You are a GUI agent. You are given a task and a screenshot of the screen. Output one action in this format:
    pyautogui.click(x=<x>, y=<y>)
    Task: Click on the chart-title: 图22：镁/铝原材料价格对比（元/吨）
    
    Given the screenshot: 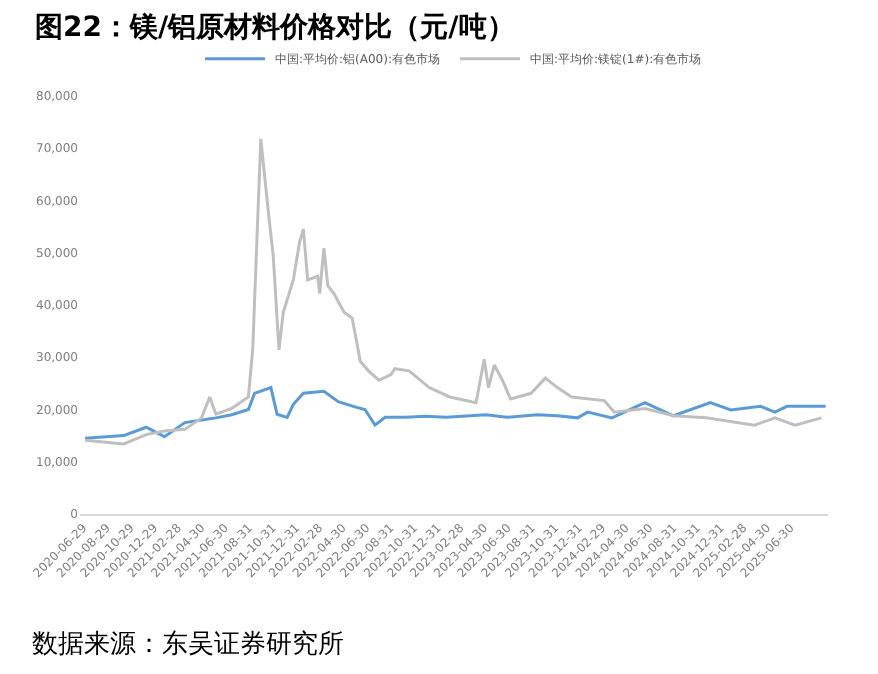 What is the action you would take?
    pyautogui.click(x=275, y=28)
    